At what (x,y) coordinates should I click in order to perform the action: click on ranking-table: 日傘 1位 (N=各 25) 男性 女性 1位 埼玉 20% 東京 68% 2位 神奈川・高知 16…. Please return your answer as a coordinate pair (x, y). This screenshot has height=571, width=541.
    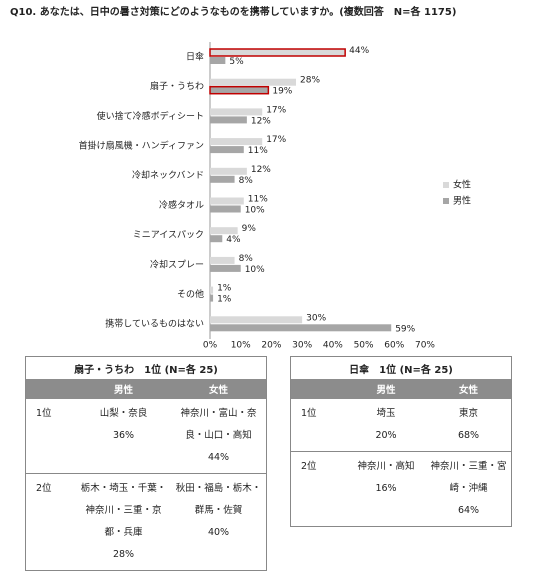
    Looking at the image, I should click on (401, 441).